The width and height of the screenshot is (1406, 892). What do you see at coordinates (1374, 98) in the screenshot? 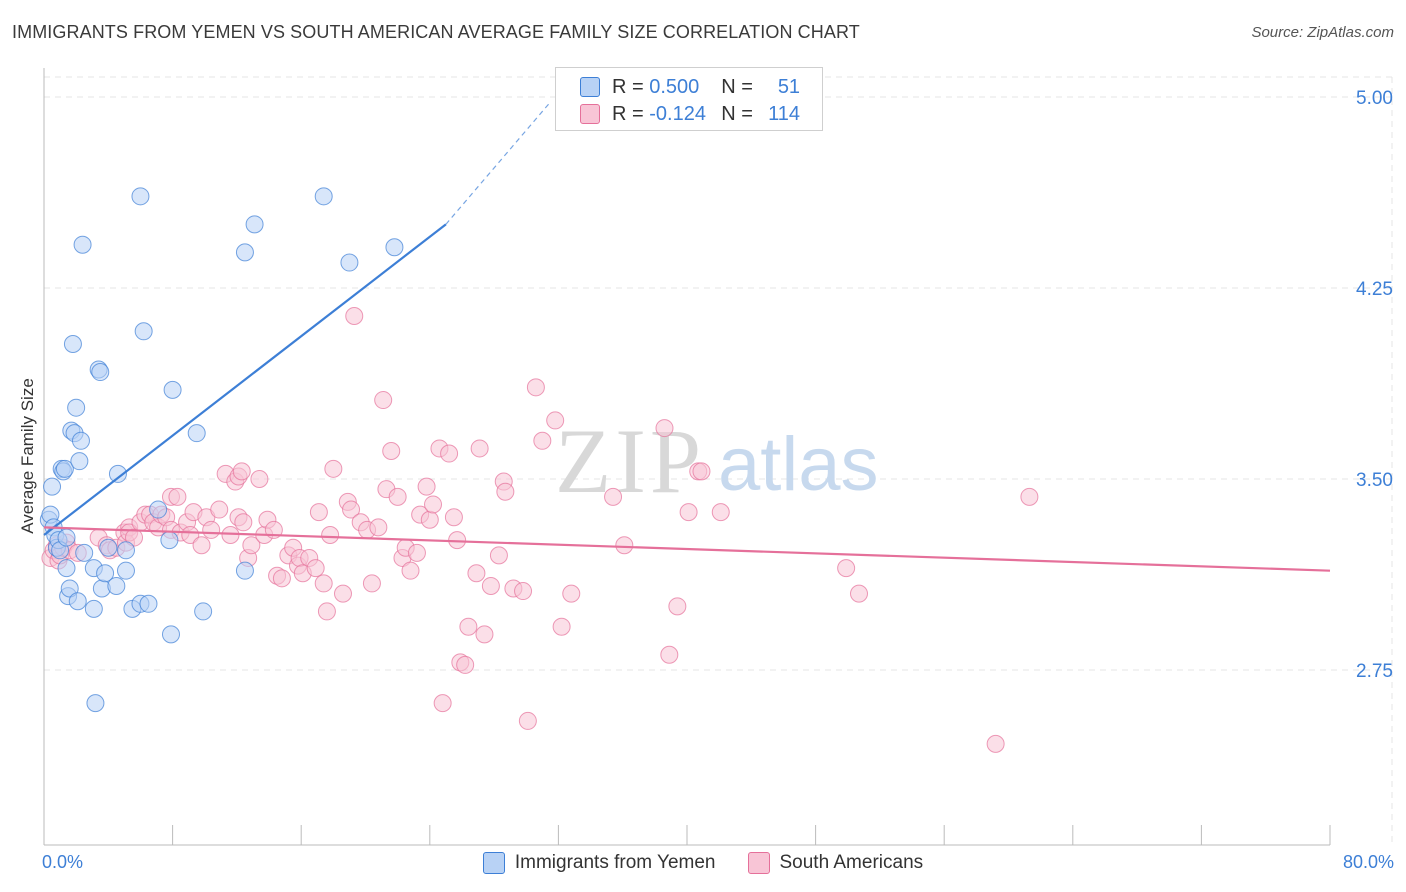
I see `y-tick-label: 5.00` at bounding box center [1374, 98].